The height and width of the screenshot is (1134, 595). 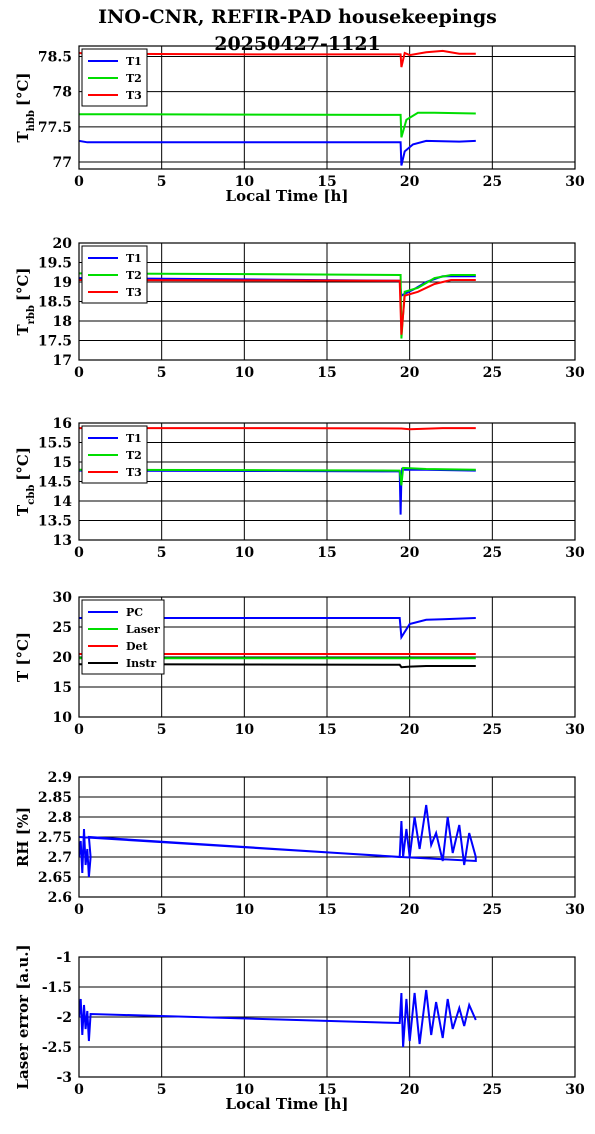 I want to click on y-tick-label: 19, so click(x=62, y=283).